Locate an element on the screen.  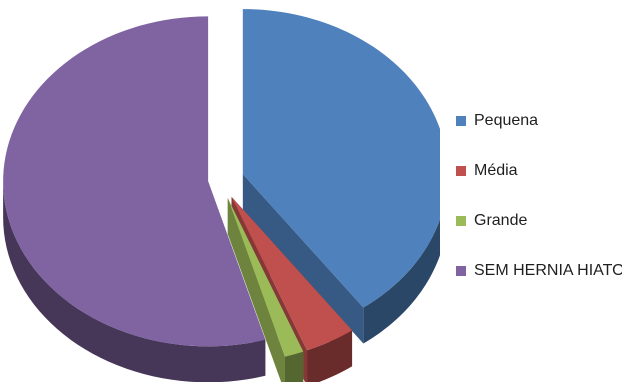
legend-label-pequena: Pequena is located at coordinates (506, 121).